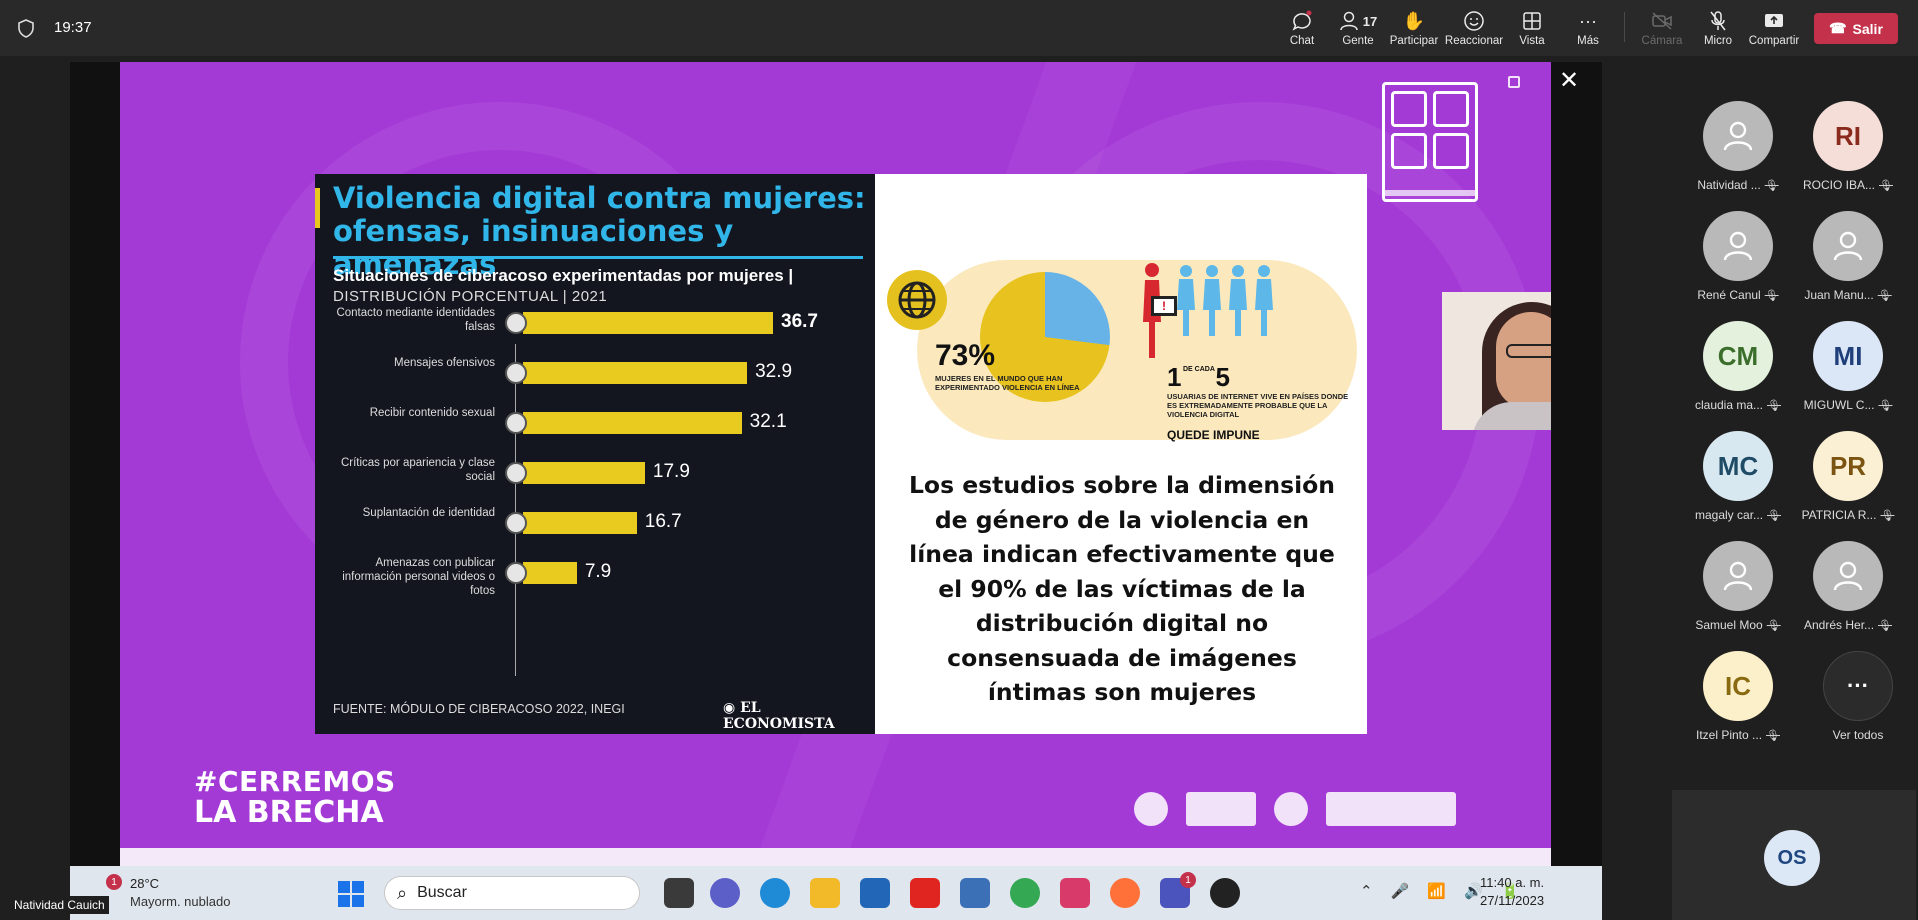 The image size is (1918, 920). Describe the element at coordinates (965, 355) in the screenshot. I see `stat-73-value: 73%` at that location.